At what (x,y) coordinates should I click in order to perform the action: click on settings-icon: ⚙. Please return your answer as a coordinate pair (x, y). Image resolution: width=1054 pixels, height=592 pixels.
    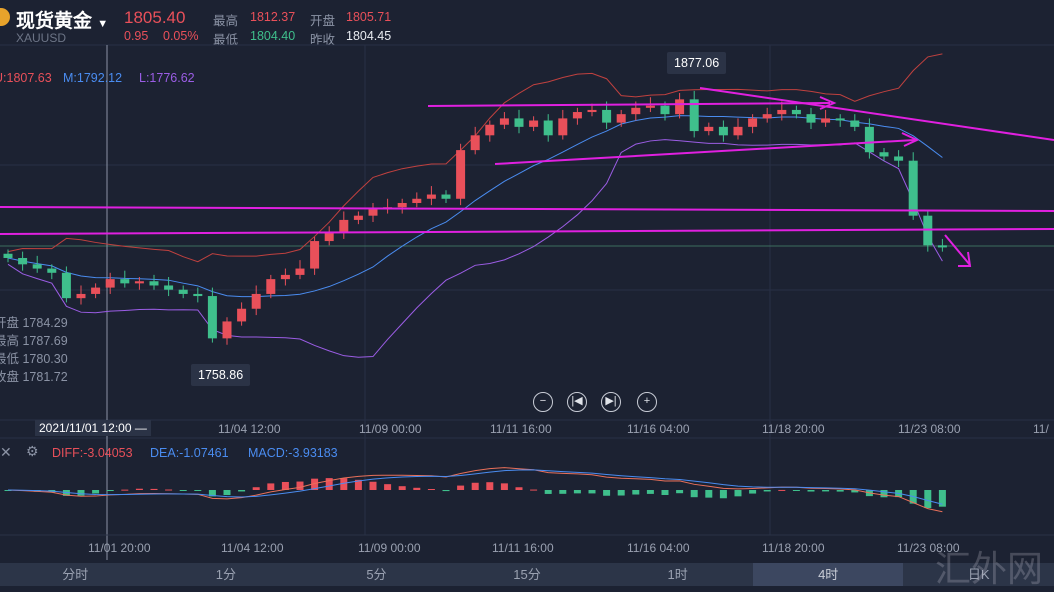
    Looking at the image, I should click on (32, 451).